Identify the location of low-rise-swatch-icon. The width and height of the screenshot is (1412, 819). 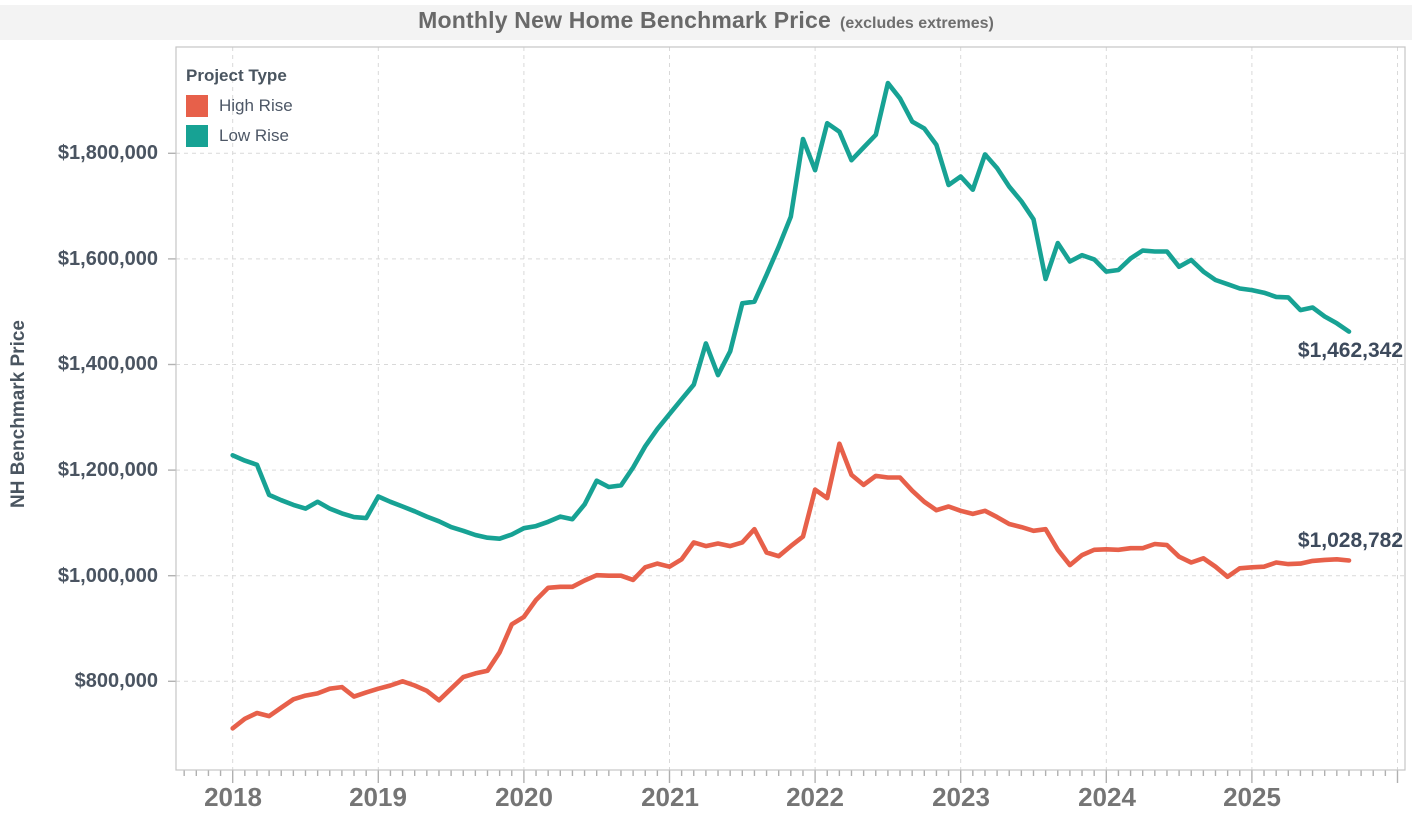
(197, 136).